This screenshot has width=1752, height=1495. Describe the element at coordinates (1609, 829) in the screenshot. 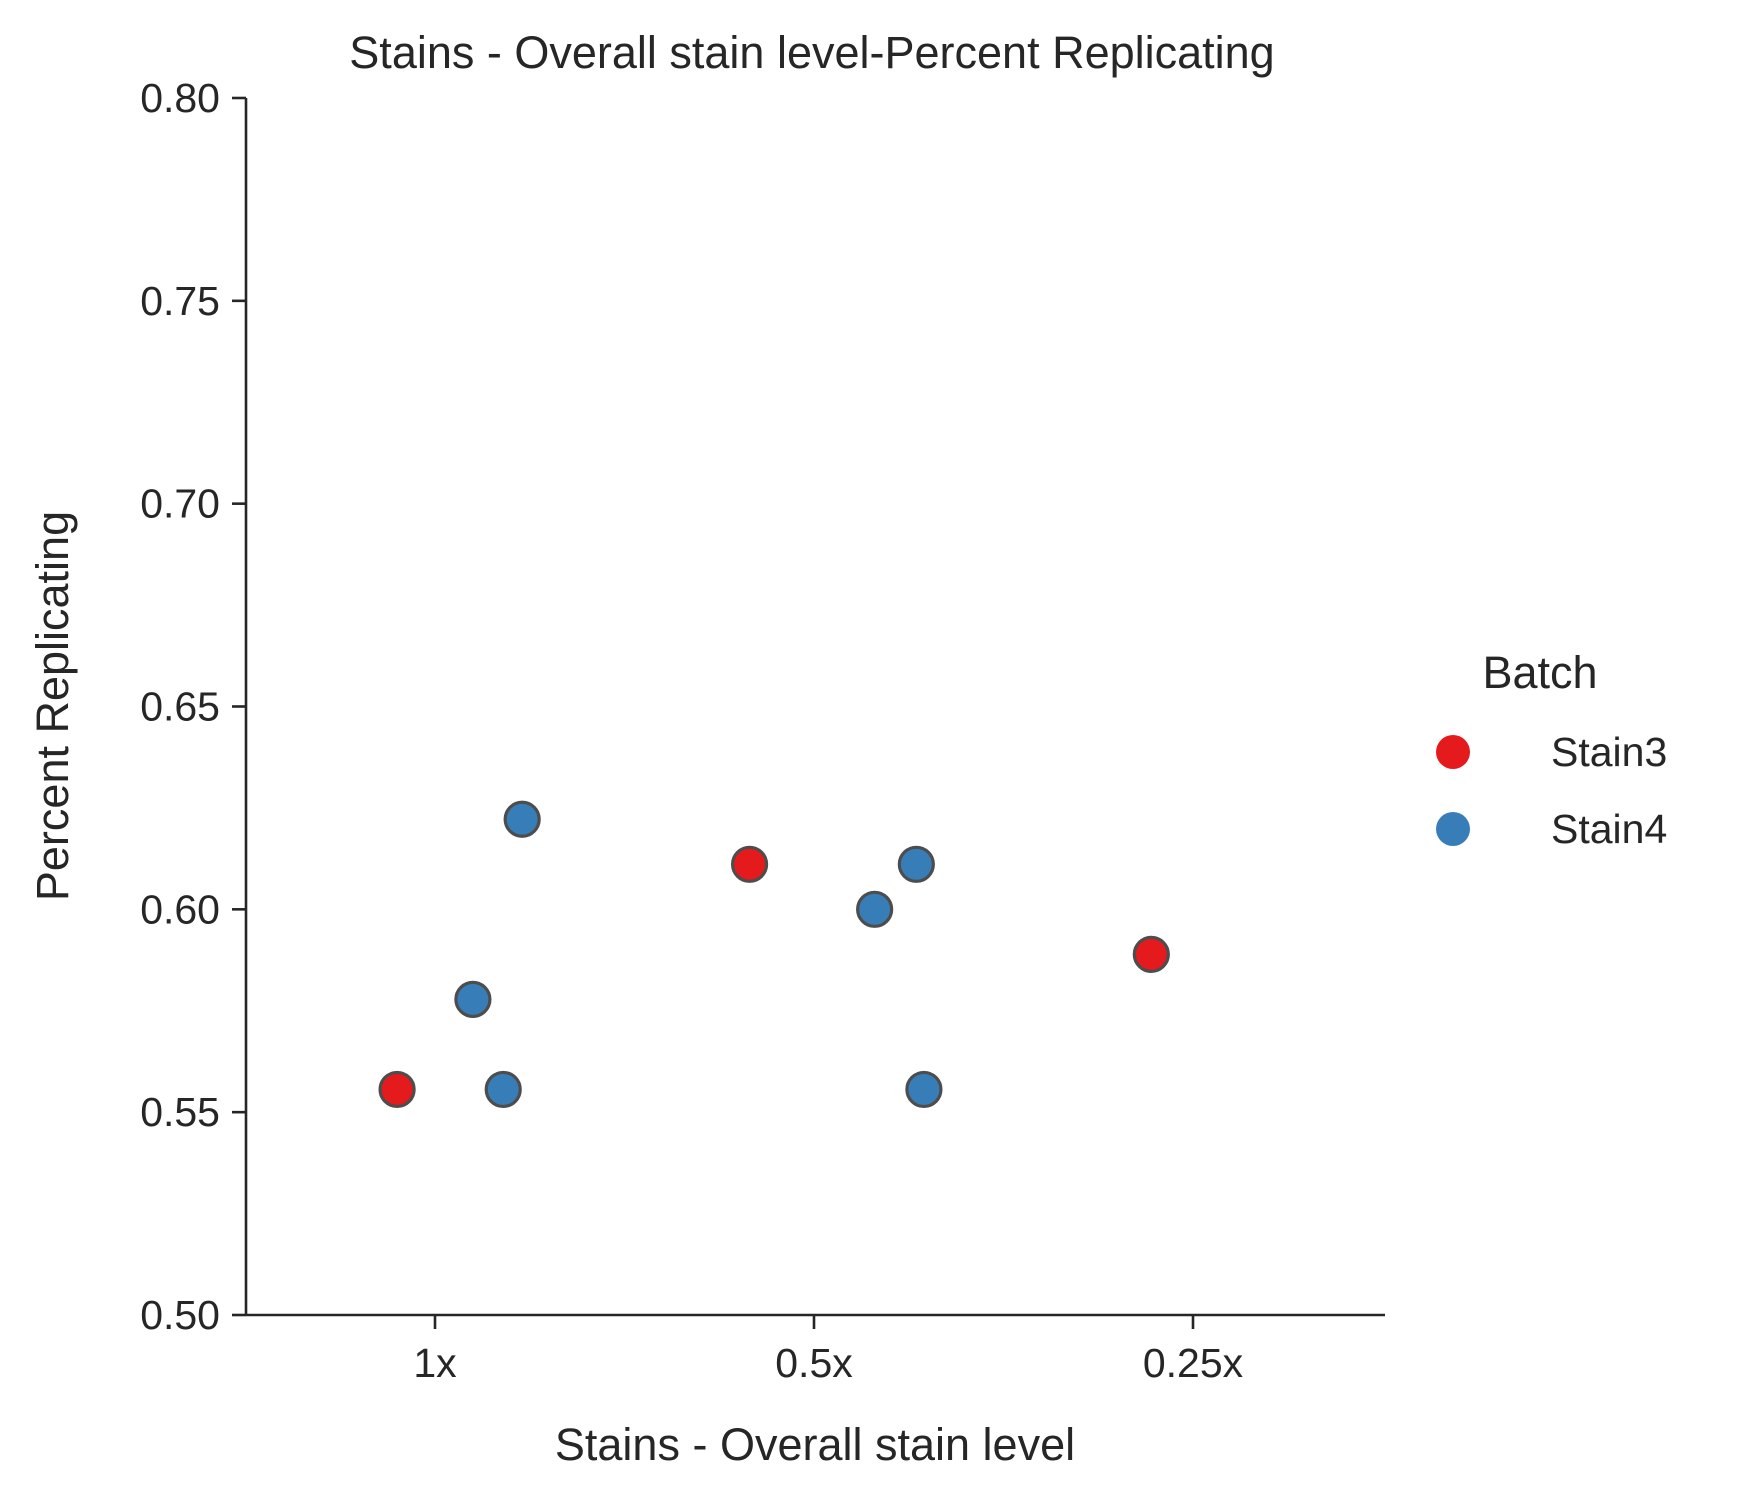

I see `legend-label: Stain4` at that location.